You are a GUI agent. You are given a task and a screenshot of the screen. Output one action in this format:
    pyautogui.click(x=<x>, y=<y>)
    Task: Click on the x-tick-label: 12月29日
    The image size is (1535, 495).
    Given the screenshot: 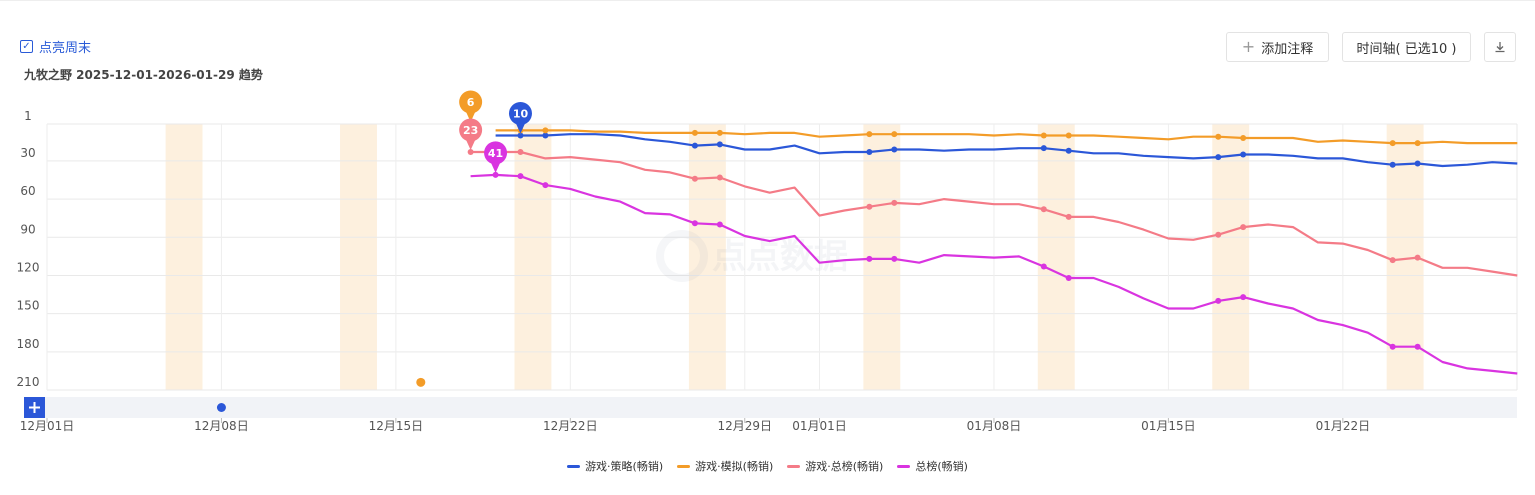 What is the action you would take?
    pyautogui.click(x=744, y=426)
    